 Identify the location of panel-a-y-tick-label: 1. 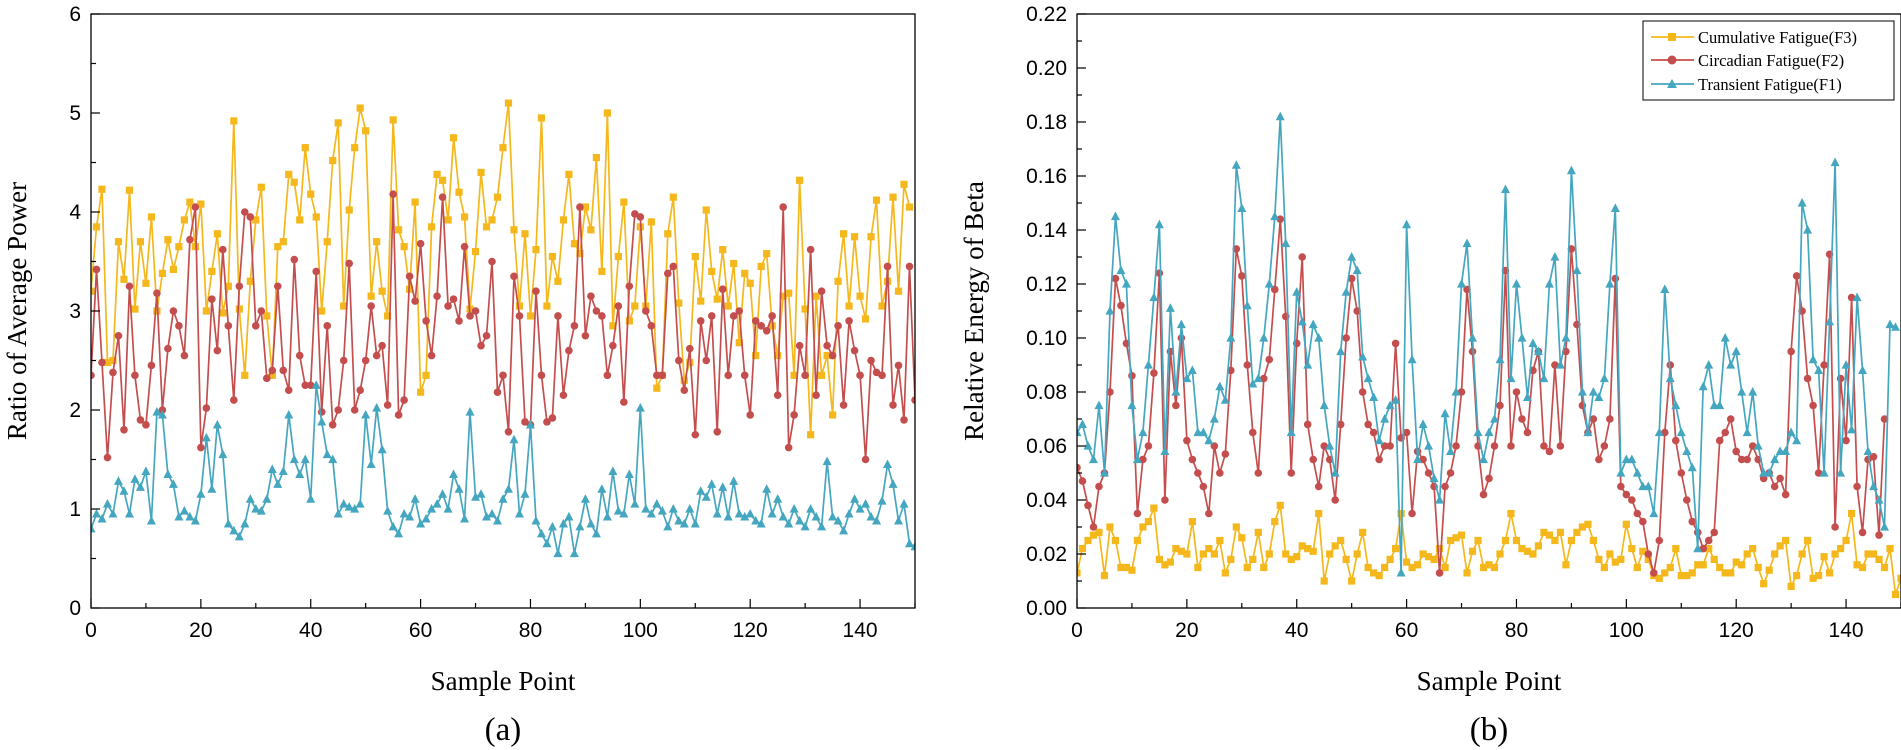
(75, 509).